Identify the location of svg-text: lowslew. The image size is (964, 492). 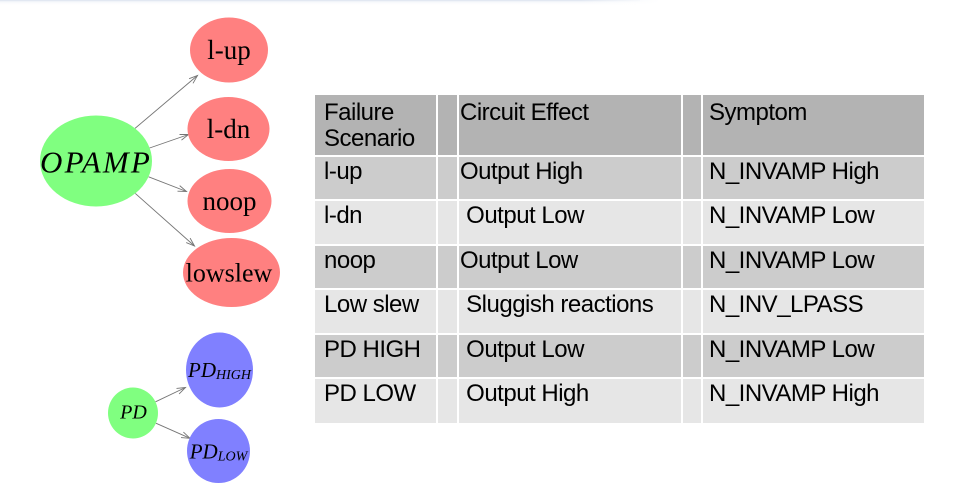
(229, 273).